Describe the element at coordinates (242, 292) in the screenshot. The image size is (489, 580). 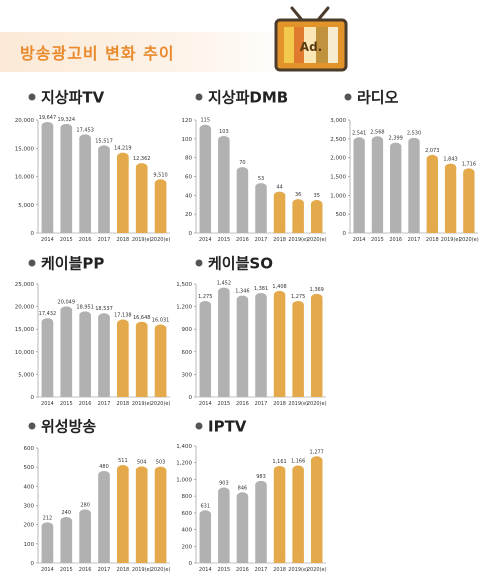
I see `data-label: 1,346` at that location.